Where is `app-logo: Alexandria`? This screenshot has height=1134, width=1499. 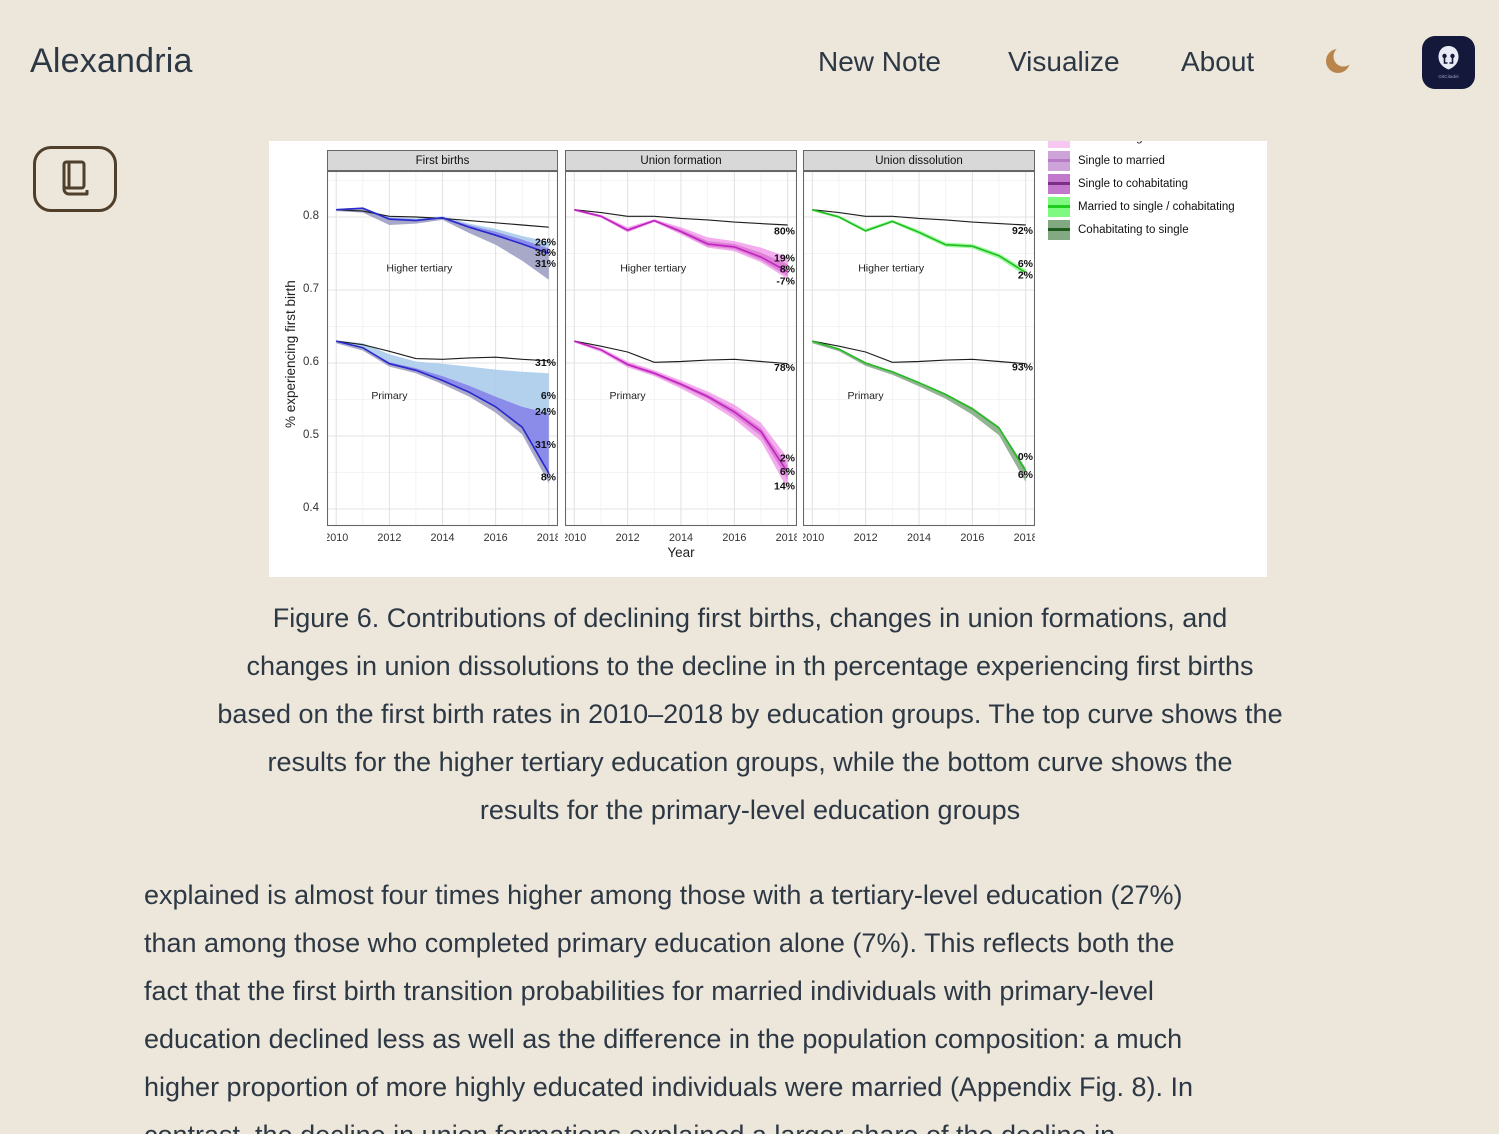
app-logo: Alexandria is located at coordinates (111, 61).